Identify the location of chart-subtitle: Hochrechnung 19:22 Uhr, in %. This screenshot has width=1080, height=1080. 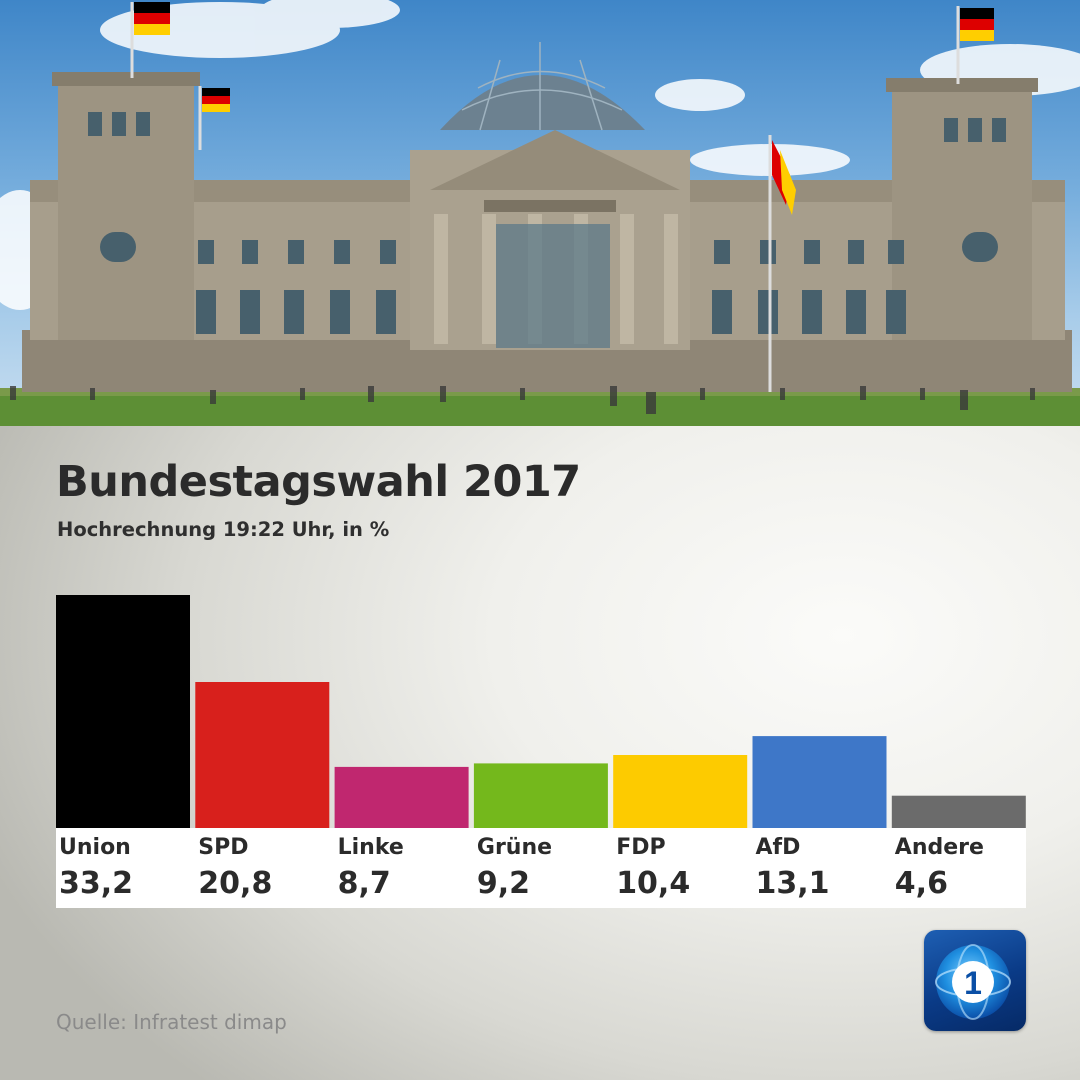
(223, 529).